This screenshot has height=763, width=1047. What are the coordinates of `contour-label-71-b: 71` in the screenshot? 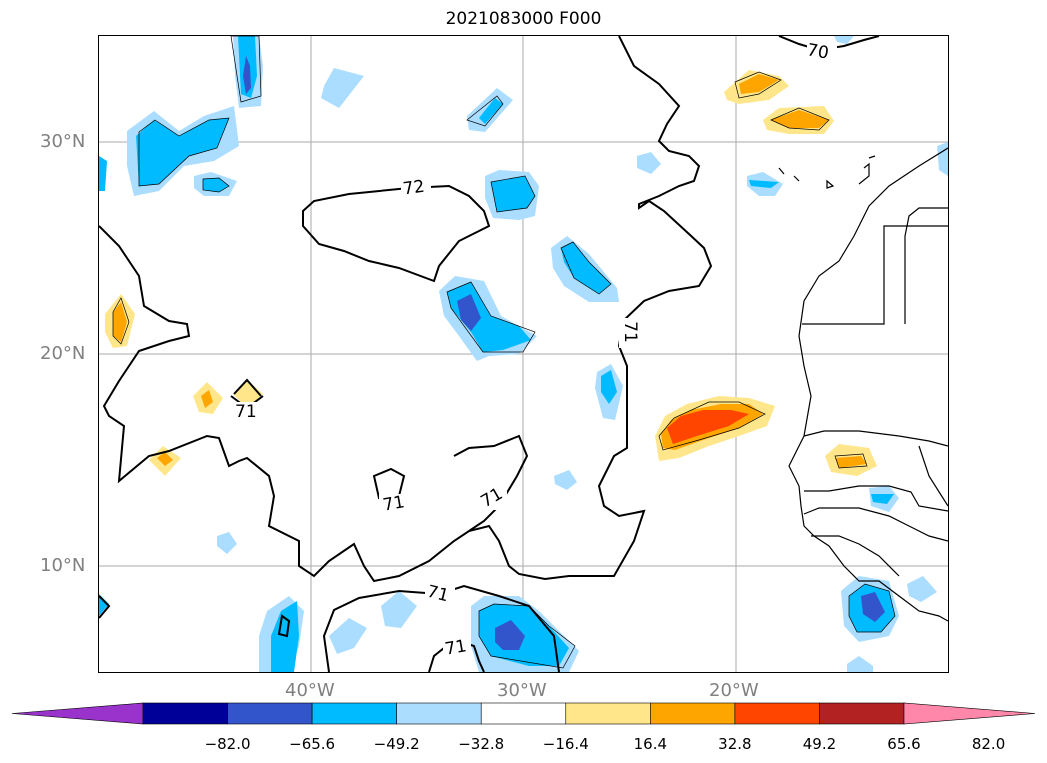 It's located at (246, 412).